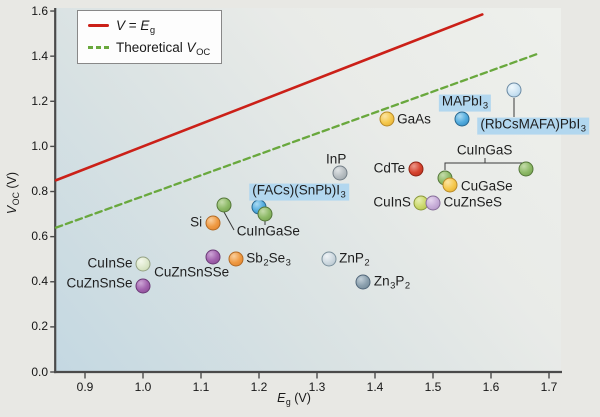  Describe the element at coordinates (485, 166) in the screenshot. I see `connector-cuingas` at that location.